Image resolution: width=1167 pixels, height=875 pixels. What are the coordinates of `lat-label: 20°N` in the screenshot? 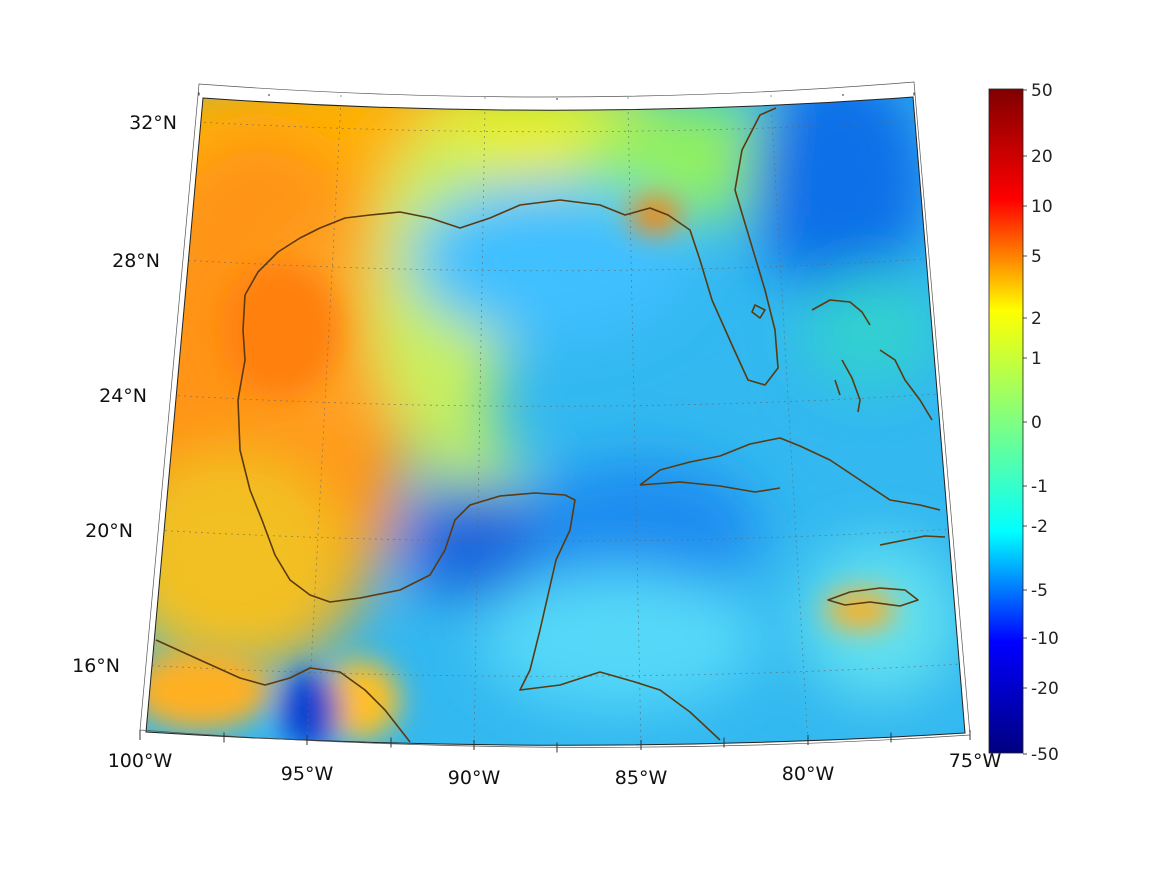 It's located at (109, 531).